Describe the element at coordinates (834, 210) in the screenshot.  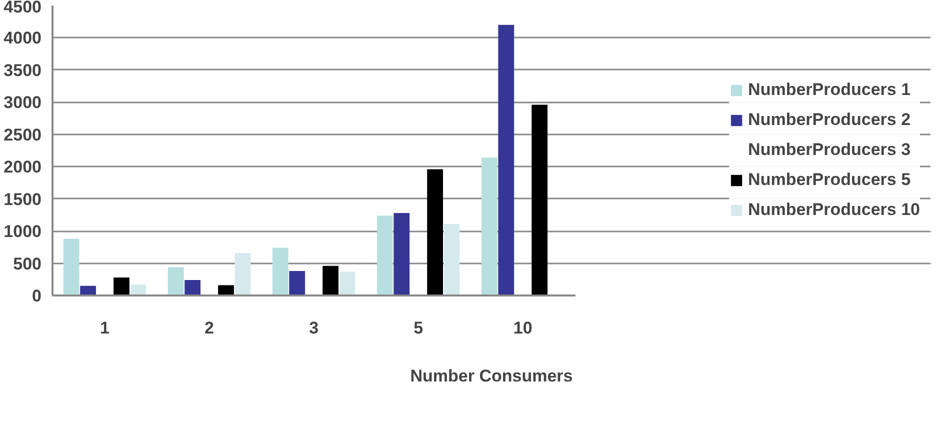
I see `legend-label: NumberProducers 10` at that location.